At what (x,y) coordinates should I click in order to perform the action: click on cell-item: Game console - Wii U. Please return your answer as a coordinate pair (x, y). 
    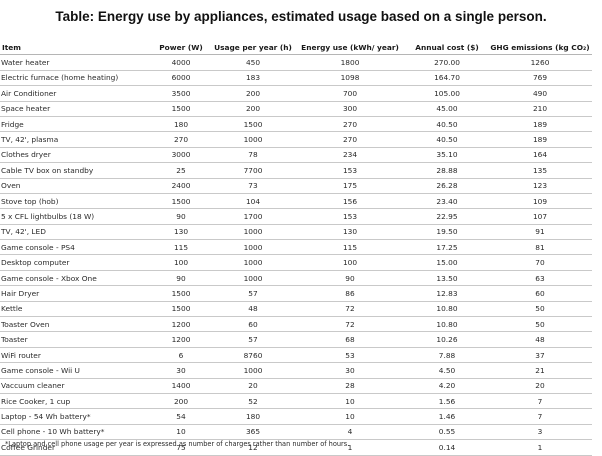
    Looking at the image, I should click on (75, 370).